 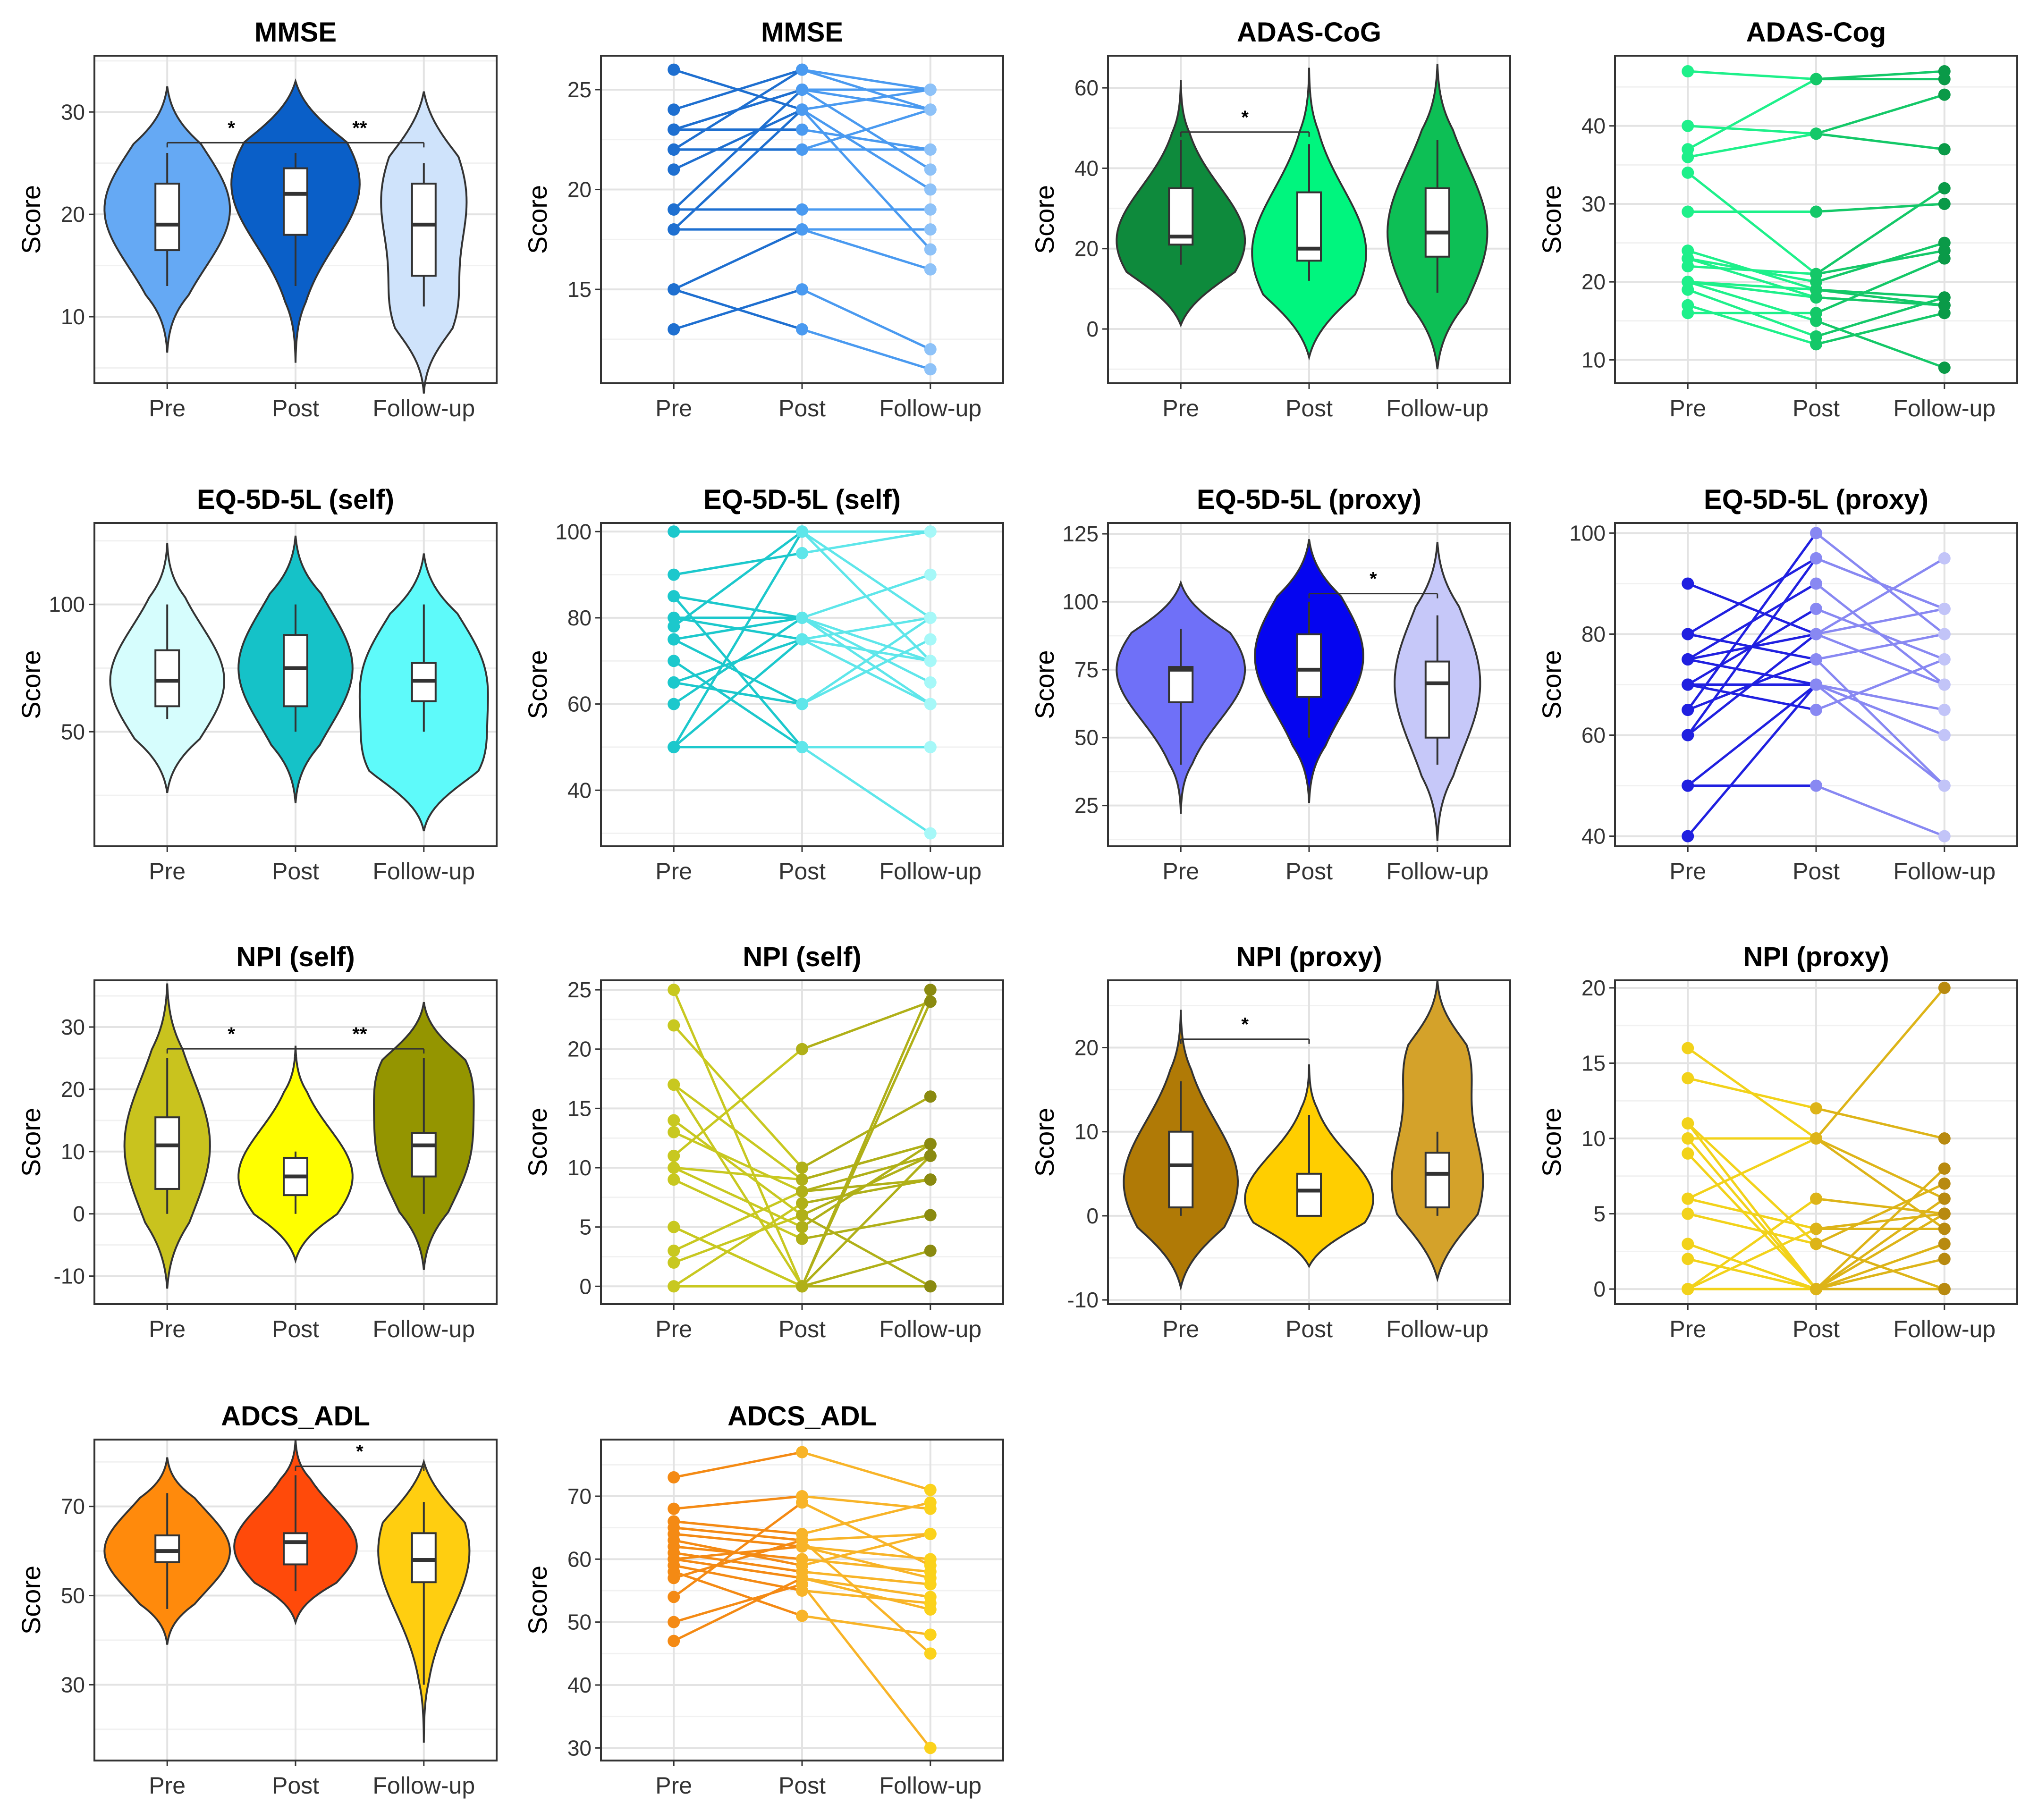 I want to click on y-tick-label: 0, so click(x=1599, y=1289).